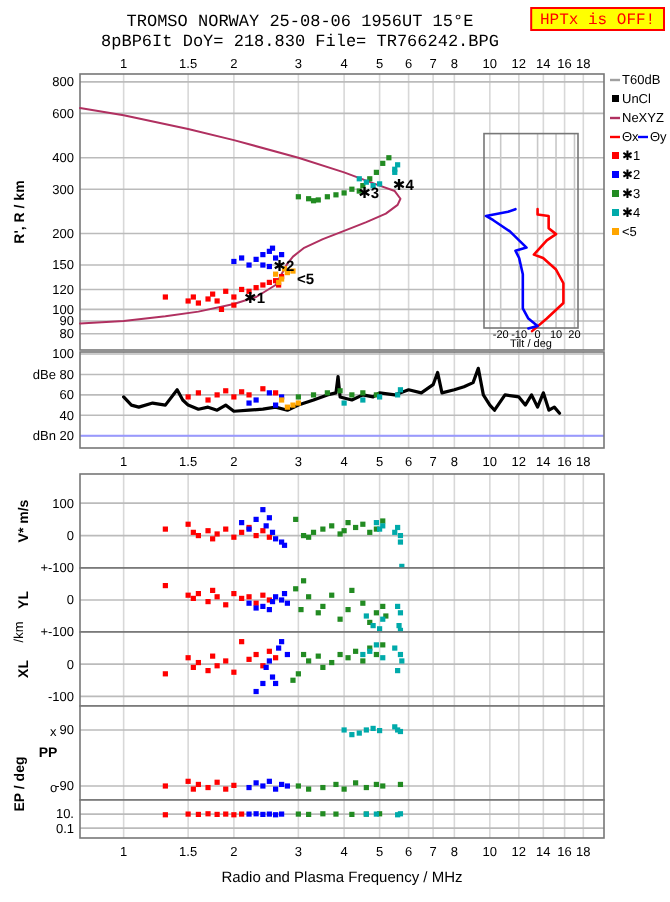 This screenshot has height=902, width=670. Describe the element at coordinates (300, 42) in the screenshot. I see `chart-subtitle: 8pBP6It DoY= 218.830 File= TR766242.BPG` at that location.